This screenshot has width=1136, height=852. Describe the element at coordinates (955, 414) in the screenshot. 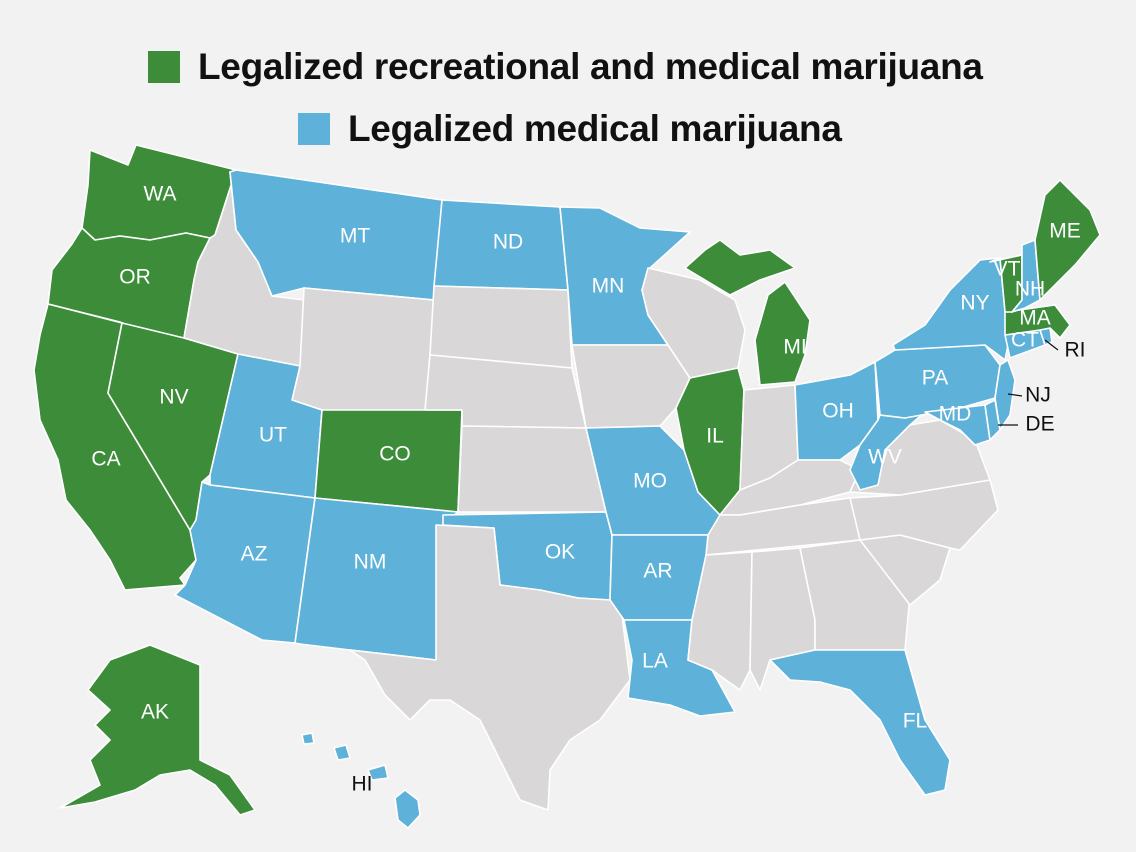

I see `label-md: MD` at that location.